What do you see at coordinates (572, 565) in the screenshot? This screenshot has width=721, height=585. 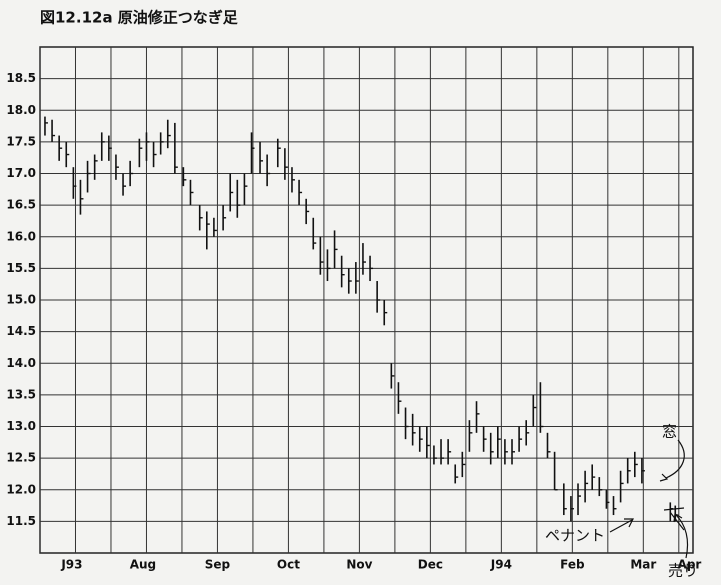 I see `x-tick-label: Feb` at bounding box center [572, 565].